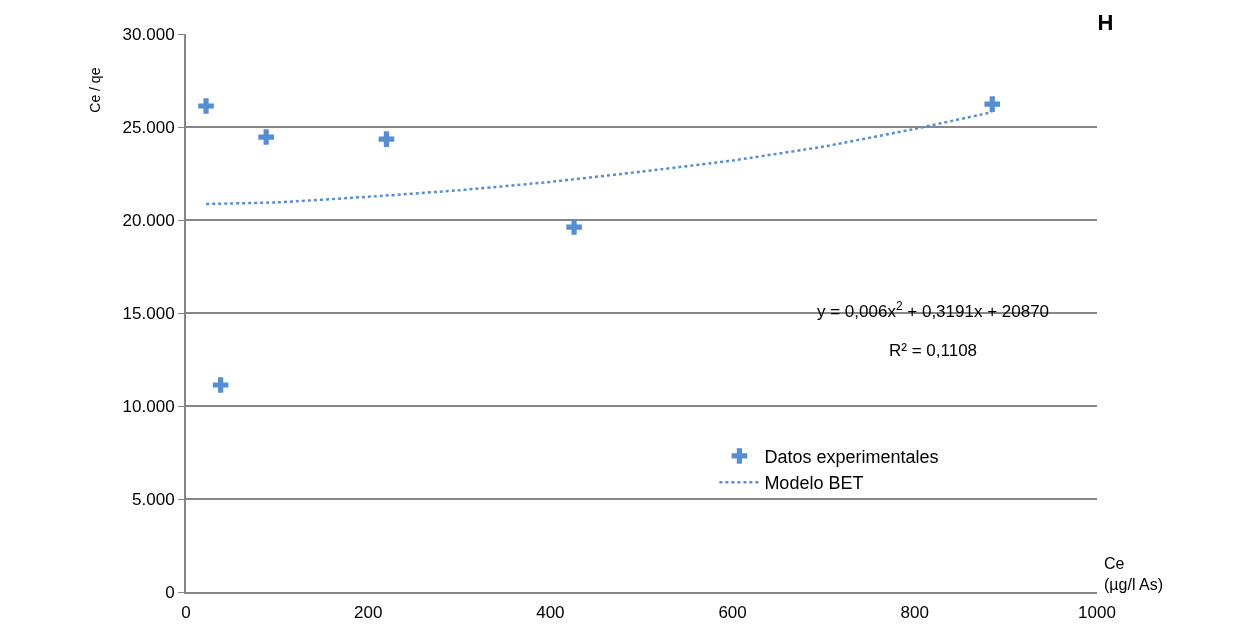 The image size is (1245, 636). What do you see at coordinates (1097, 613) in the screenshot?
I see `x-tick-label: 1000` at bounding box center [1097, 613].